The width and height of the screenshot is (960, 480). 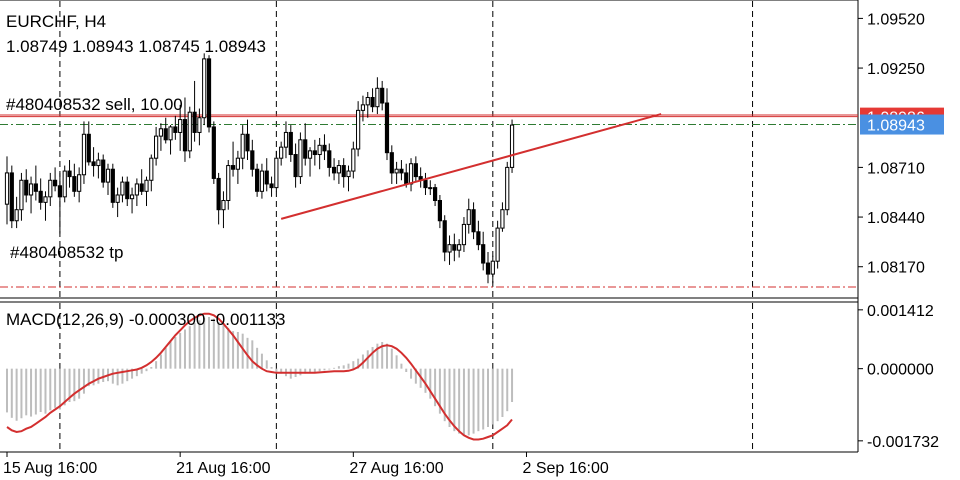 I want to click on trendline, so click(x=471, y=166).